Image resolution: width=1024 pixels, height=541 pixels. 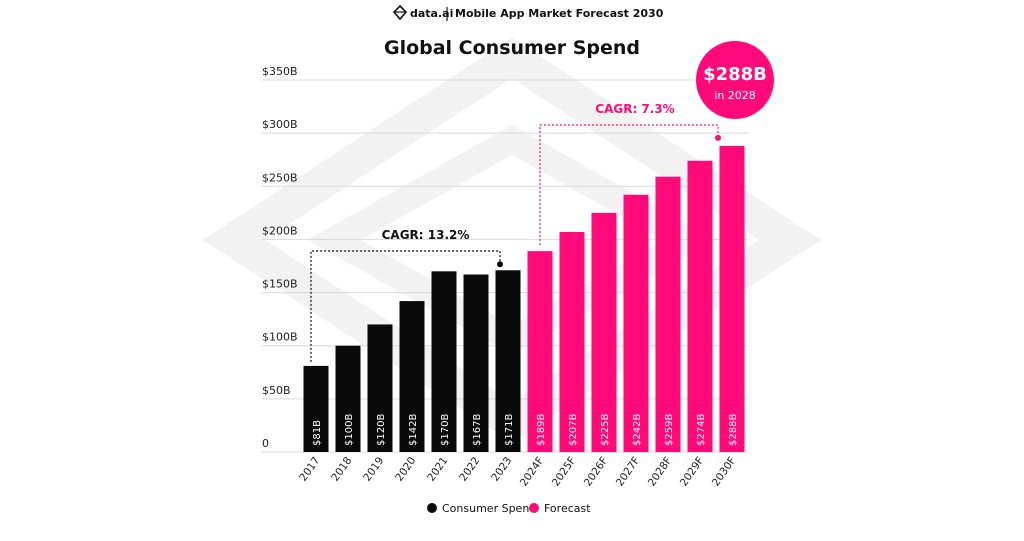 I want to click on header-subtitle: Mobile App Market Forecast 2030, so click(x=559, y=13).